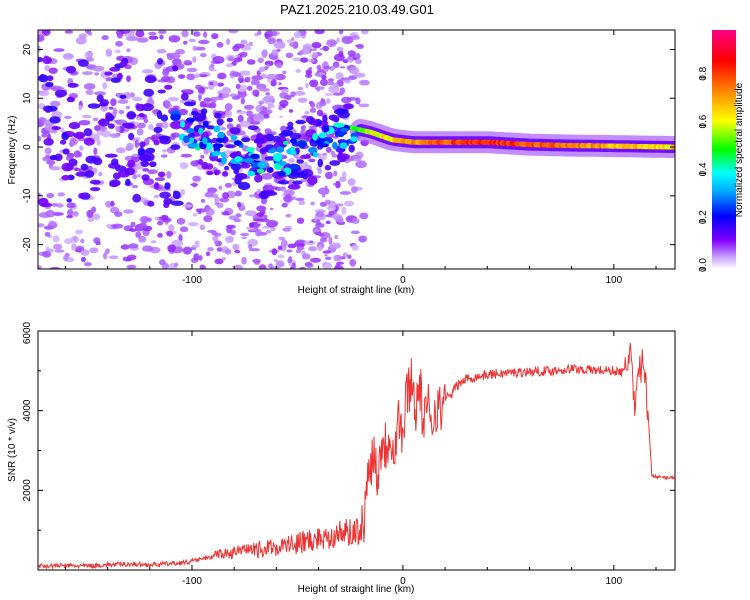  I want to click on x-tick-label: 100, so click(613, 581).